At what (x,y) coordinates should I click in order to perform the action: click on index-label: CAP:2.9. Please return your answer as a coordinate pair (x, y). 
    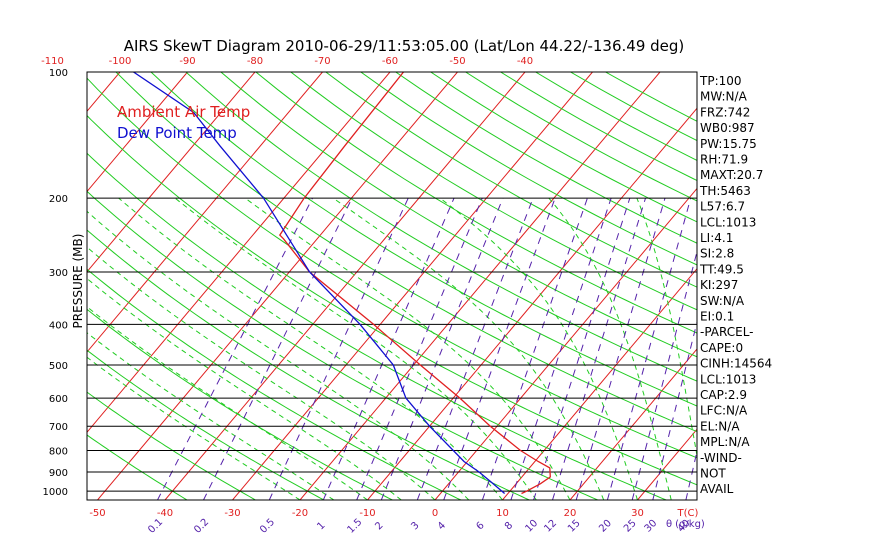
    Looking at the image, I should click on (723, 395).